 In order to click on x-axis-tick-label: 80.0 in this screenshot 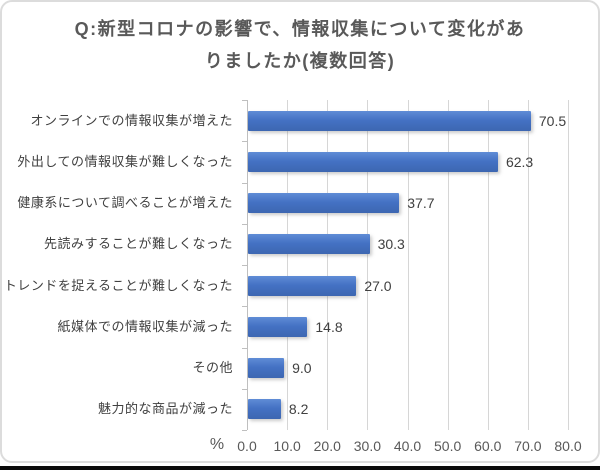, I will do `click(568, 446)`.